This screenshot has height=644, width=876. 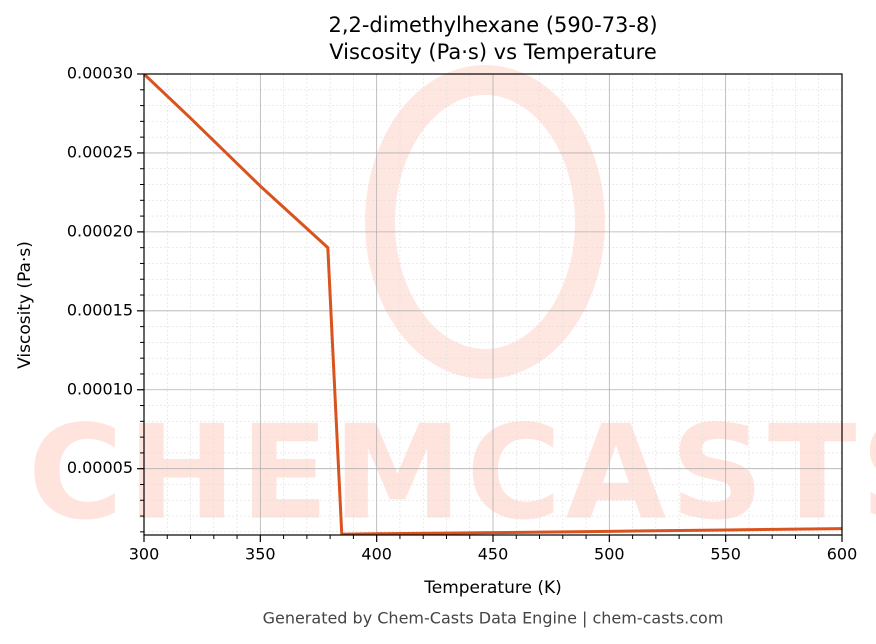 I want to click on x-tick-label: 450, so click(x=493, y=554).